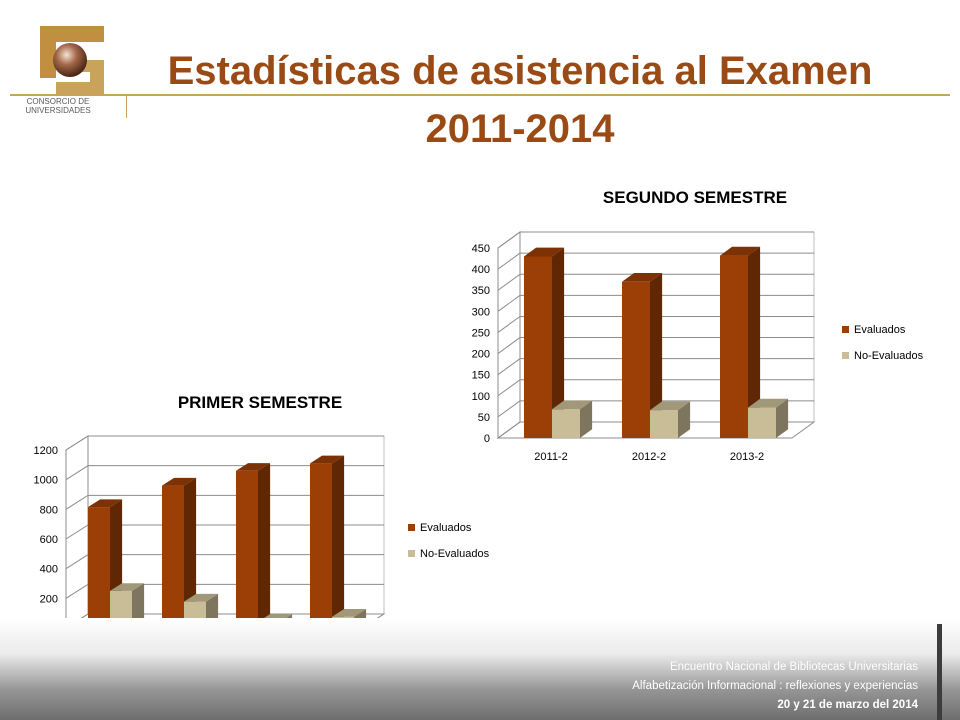  Describe the element at coordinates (481, 312) in the screenshot. I see `y-tick-label: 300` at that location.